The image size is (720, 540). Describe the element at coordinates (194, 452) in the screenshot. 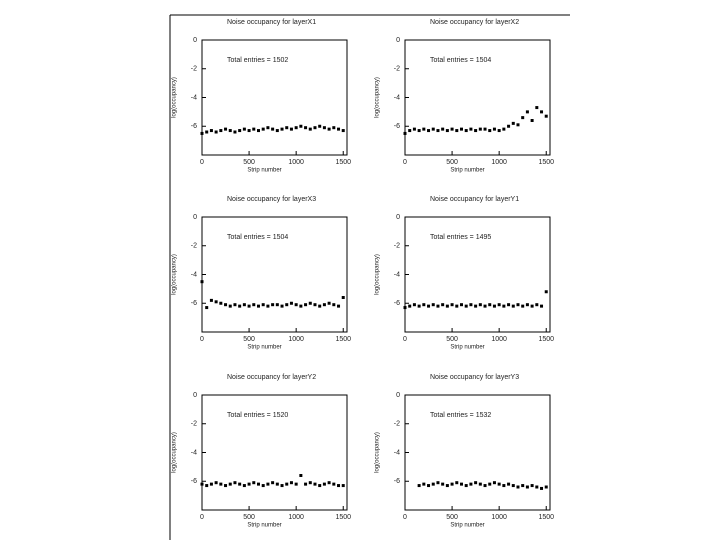

I see `y-tick-label: -4` at that location.